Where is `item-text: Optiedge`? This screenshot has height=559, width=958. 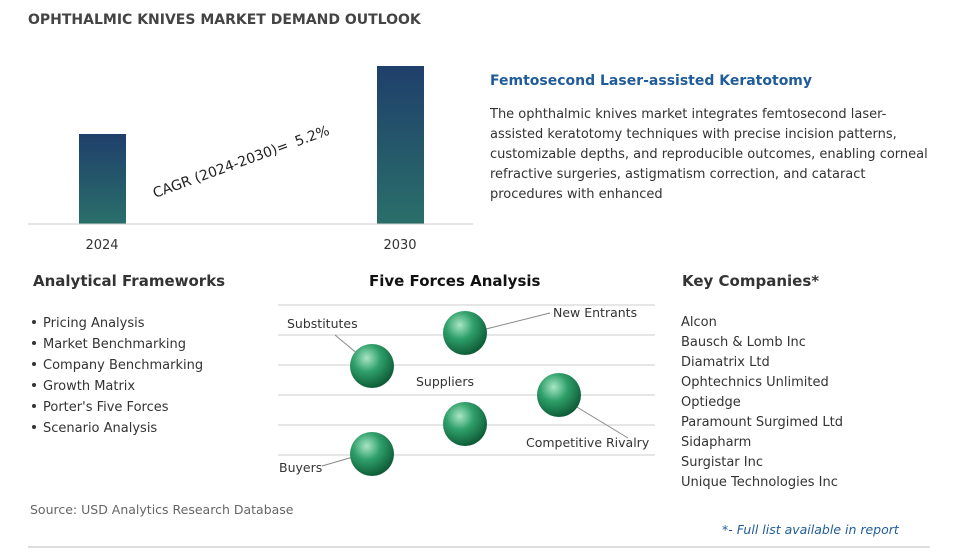
item-text: Optiedge is located at coordinates (711, 402).